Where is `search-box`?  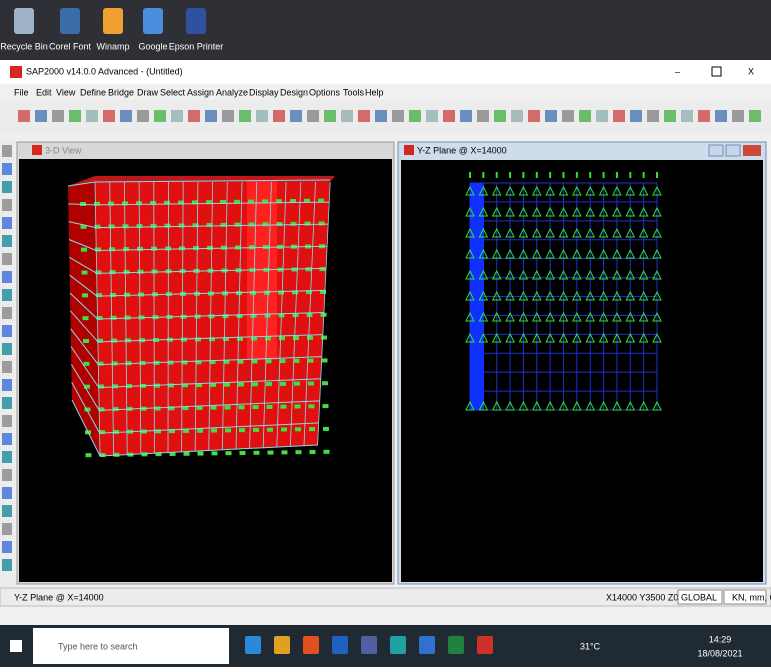
search-box is located at coordinates (131, 646).